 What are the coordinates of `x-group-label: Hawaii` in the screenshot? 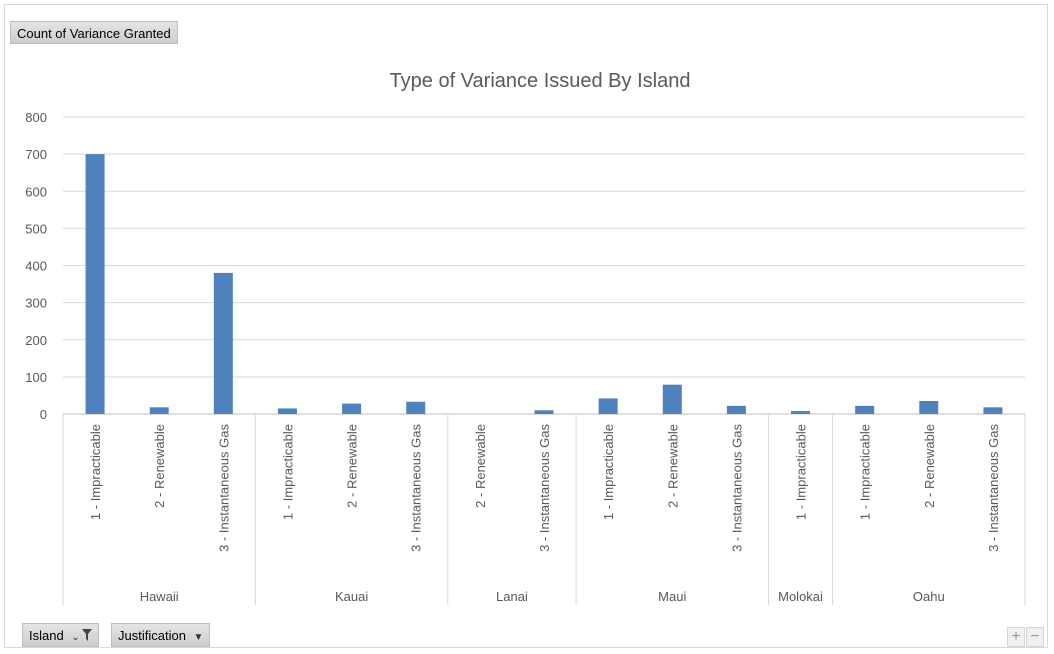 It's located at (159, 596).